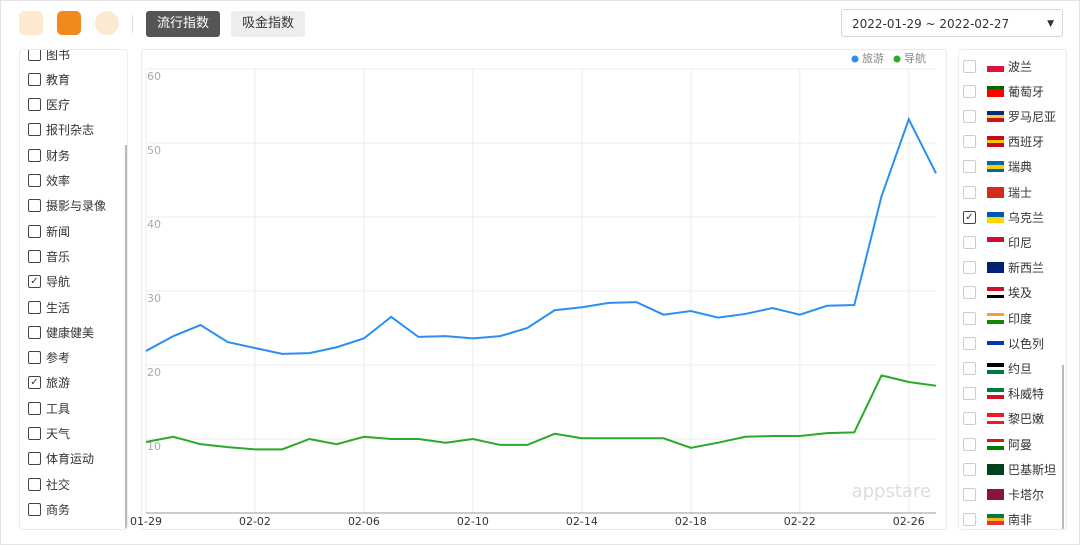  What do you see at coordinates (76, 206) in the screenshot?
I see `list-label: 摄影与录像` at bounding box center [76, 206].